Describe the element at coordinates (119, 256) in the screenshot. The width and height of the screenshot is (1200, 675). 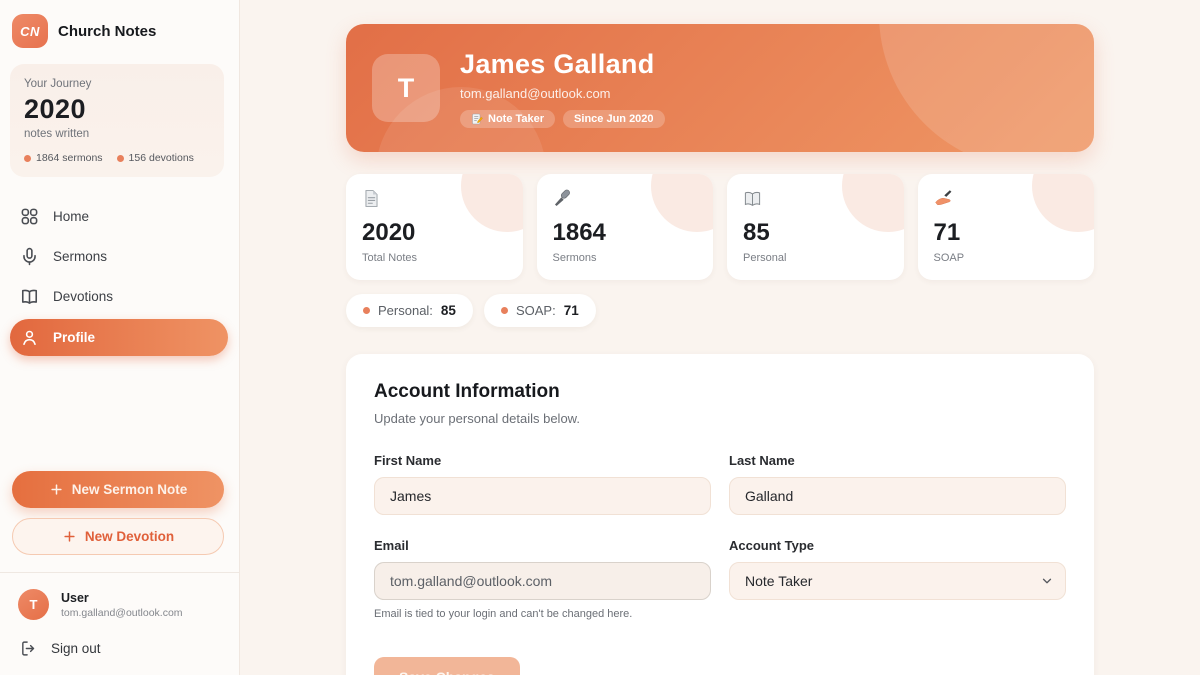
I see `sidebar-item-sermons: Sermons` at that location.